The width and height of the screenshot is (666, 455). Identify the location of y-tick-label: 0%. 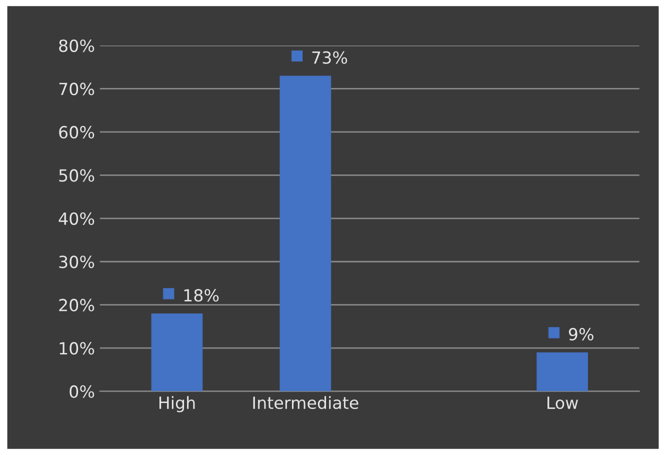
(82, 391).